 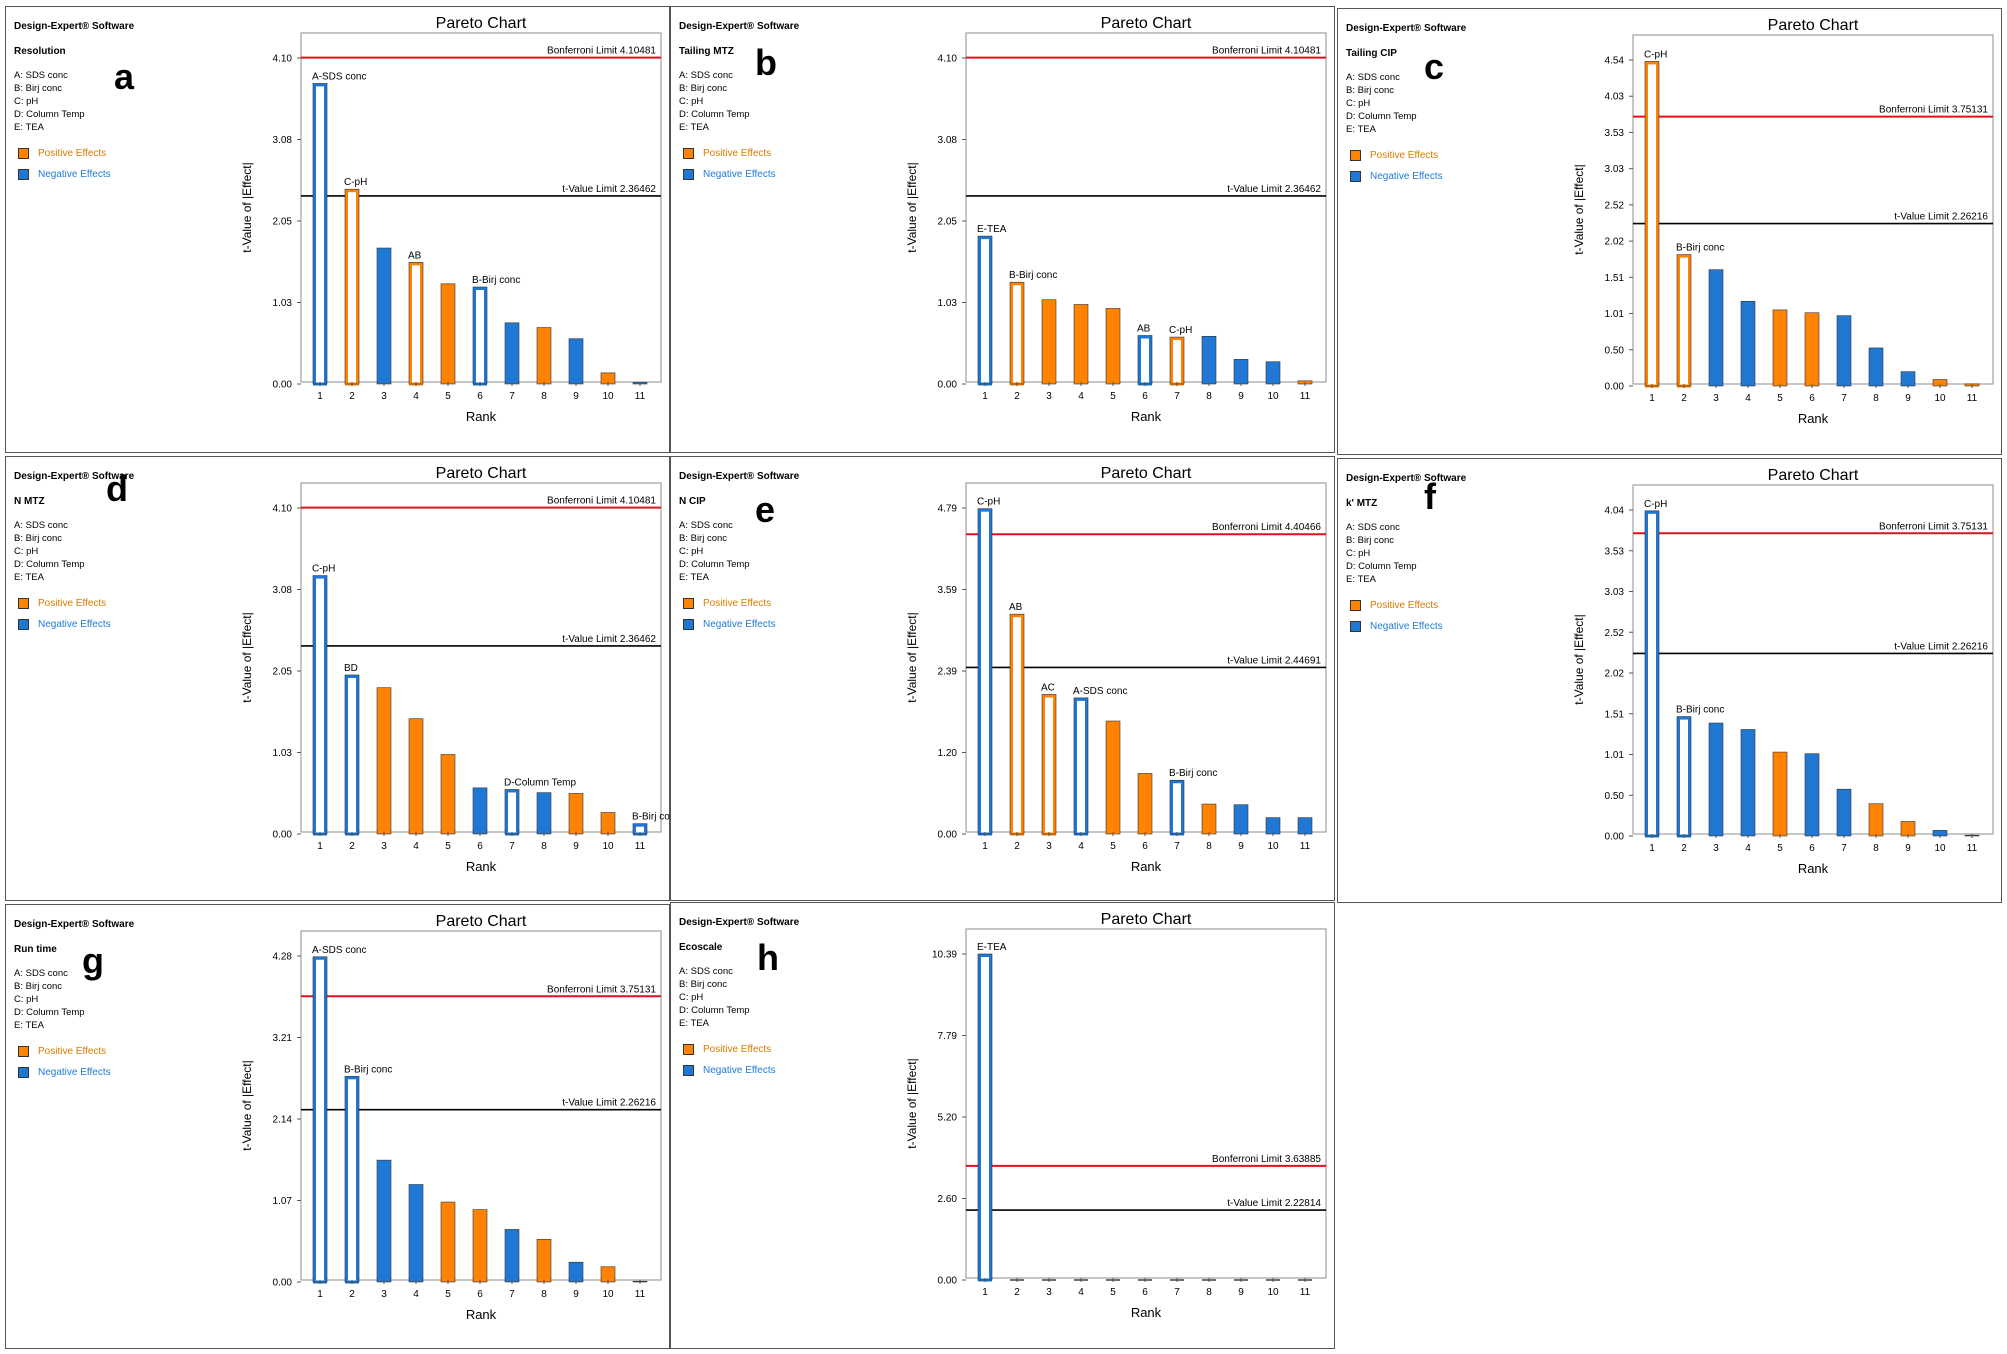 I want to click on bar-label: A-SDS conc, so click(x=1100, y=691).